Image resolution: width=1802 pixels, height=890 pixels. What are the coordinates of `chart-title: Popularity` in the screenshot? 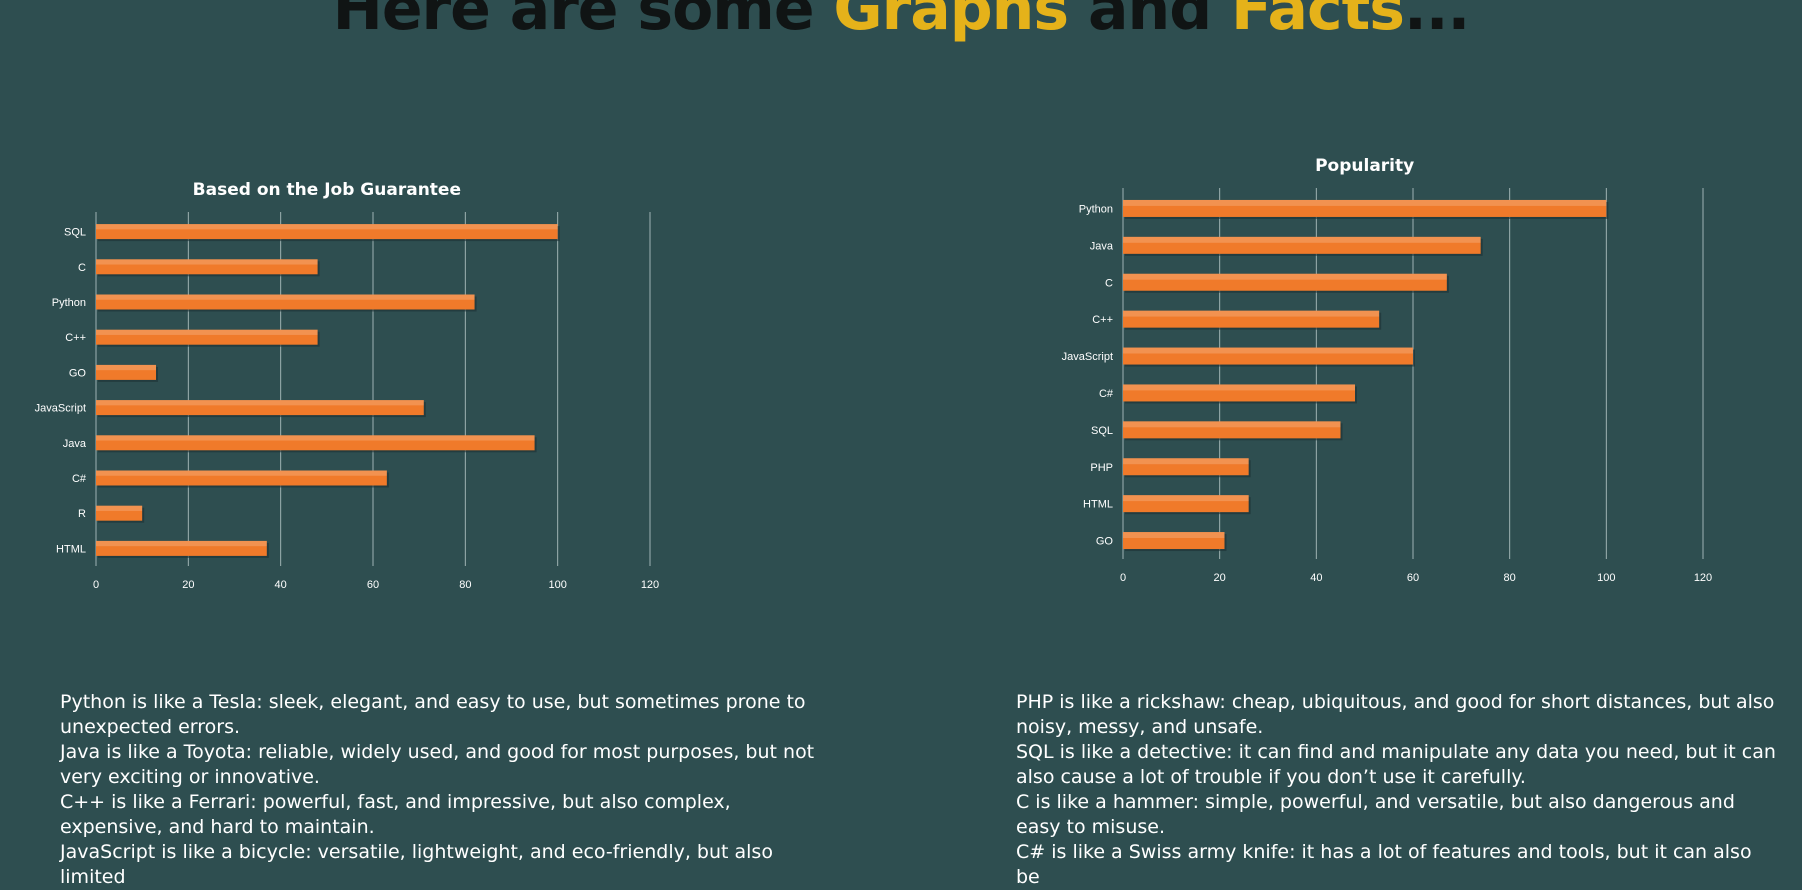 It's located at (1364, 166).